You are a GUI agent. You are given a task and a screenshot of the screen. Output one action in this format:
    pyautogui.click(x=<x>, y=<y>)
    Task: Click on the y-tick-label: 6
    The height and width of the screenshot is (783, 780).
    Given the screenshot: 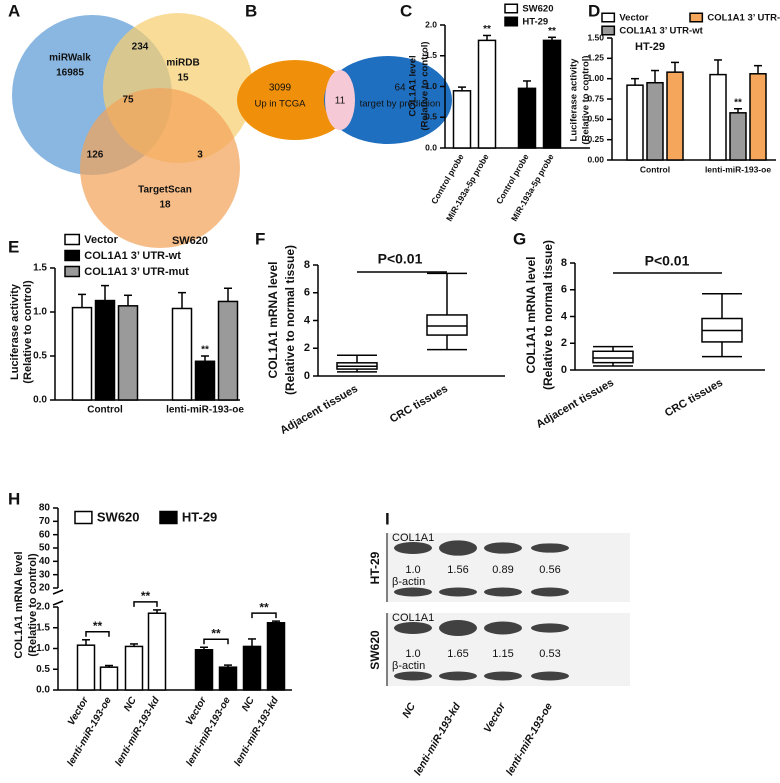 What is the action you would take?
    pyautogui.click(x=564, y=290)
    